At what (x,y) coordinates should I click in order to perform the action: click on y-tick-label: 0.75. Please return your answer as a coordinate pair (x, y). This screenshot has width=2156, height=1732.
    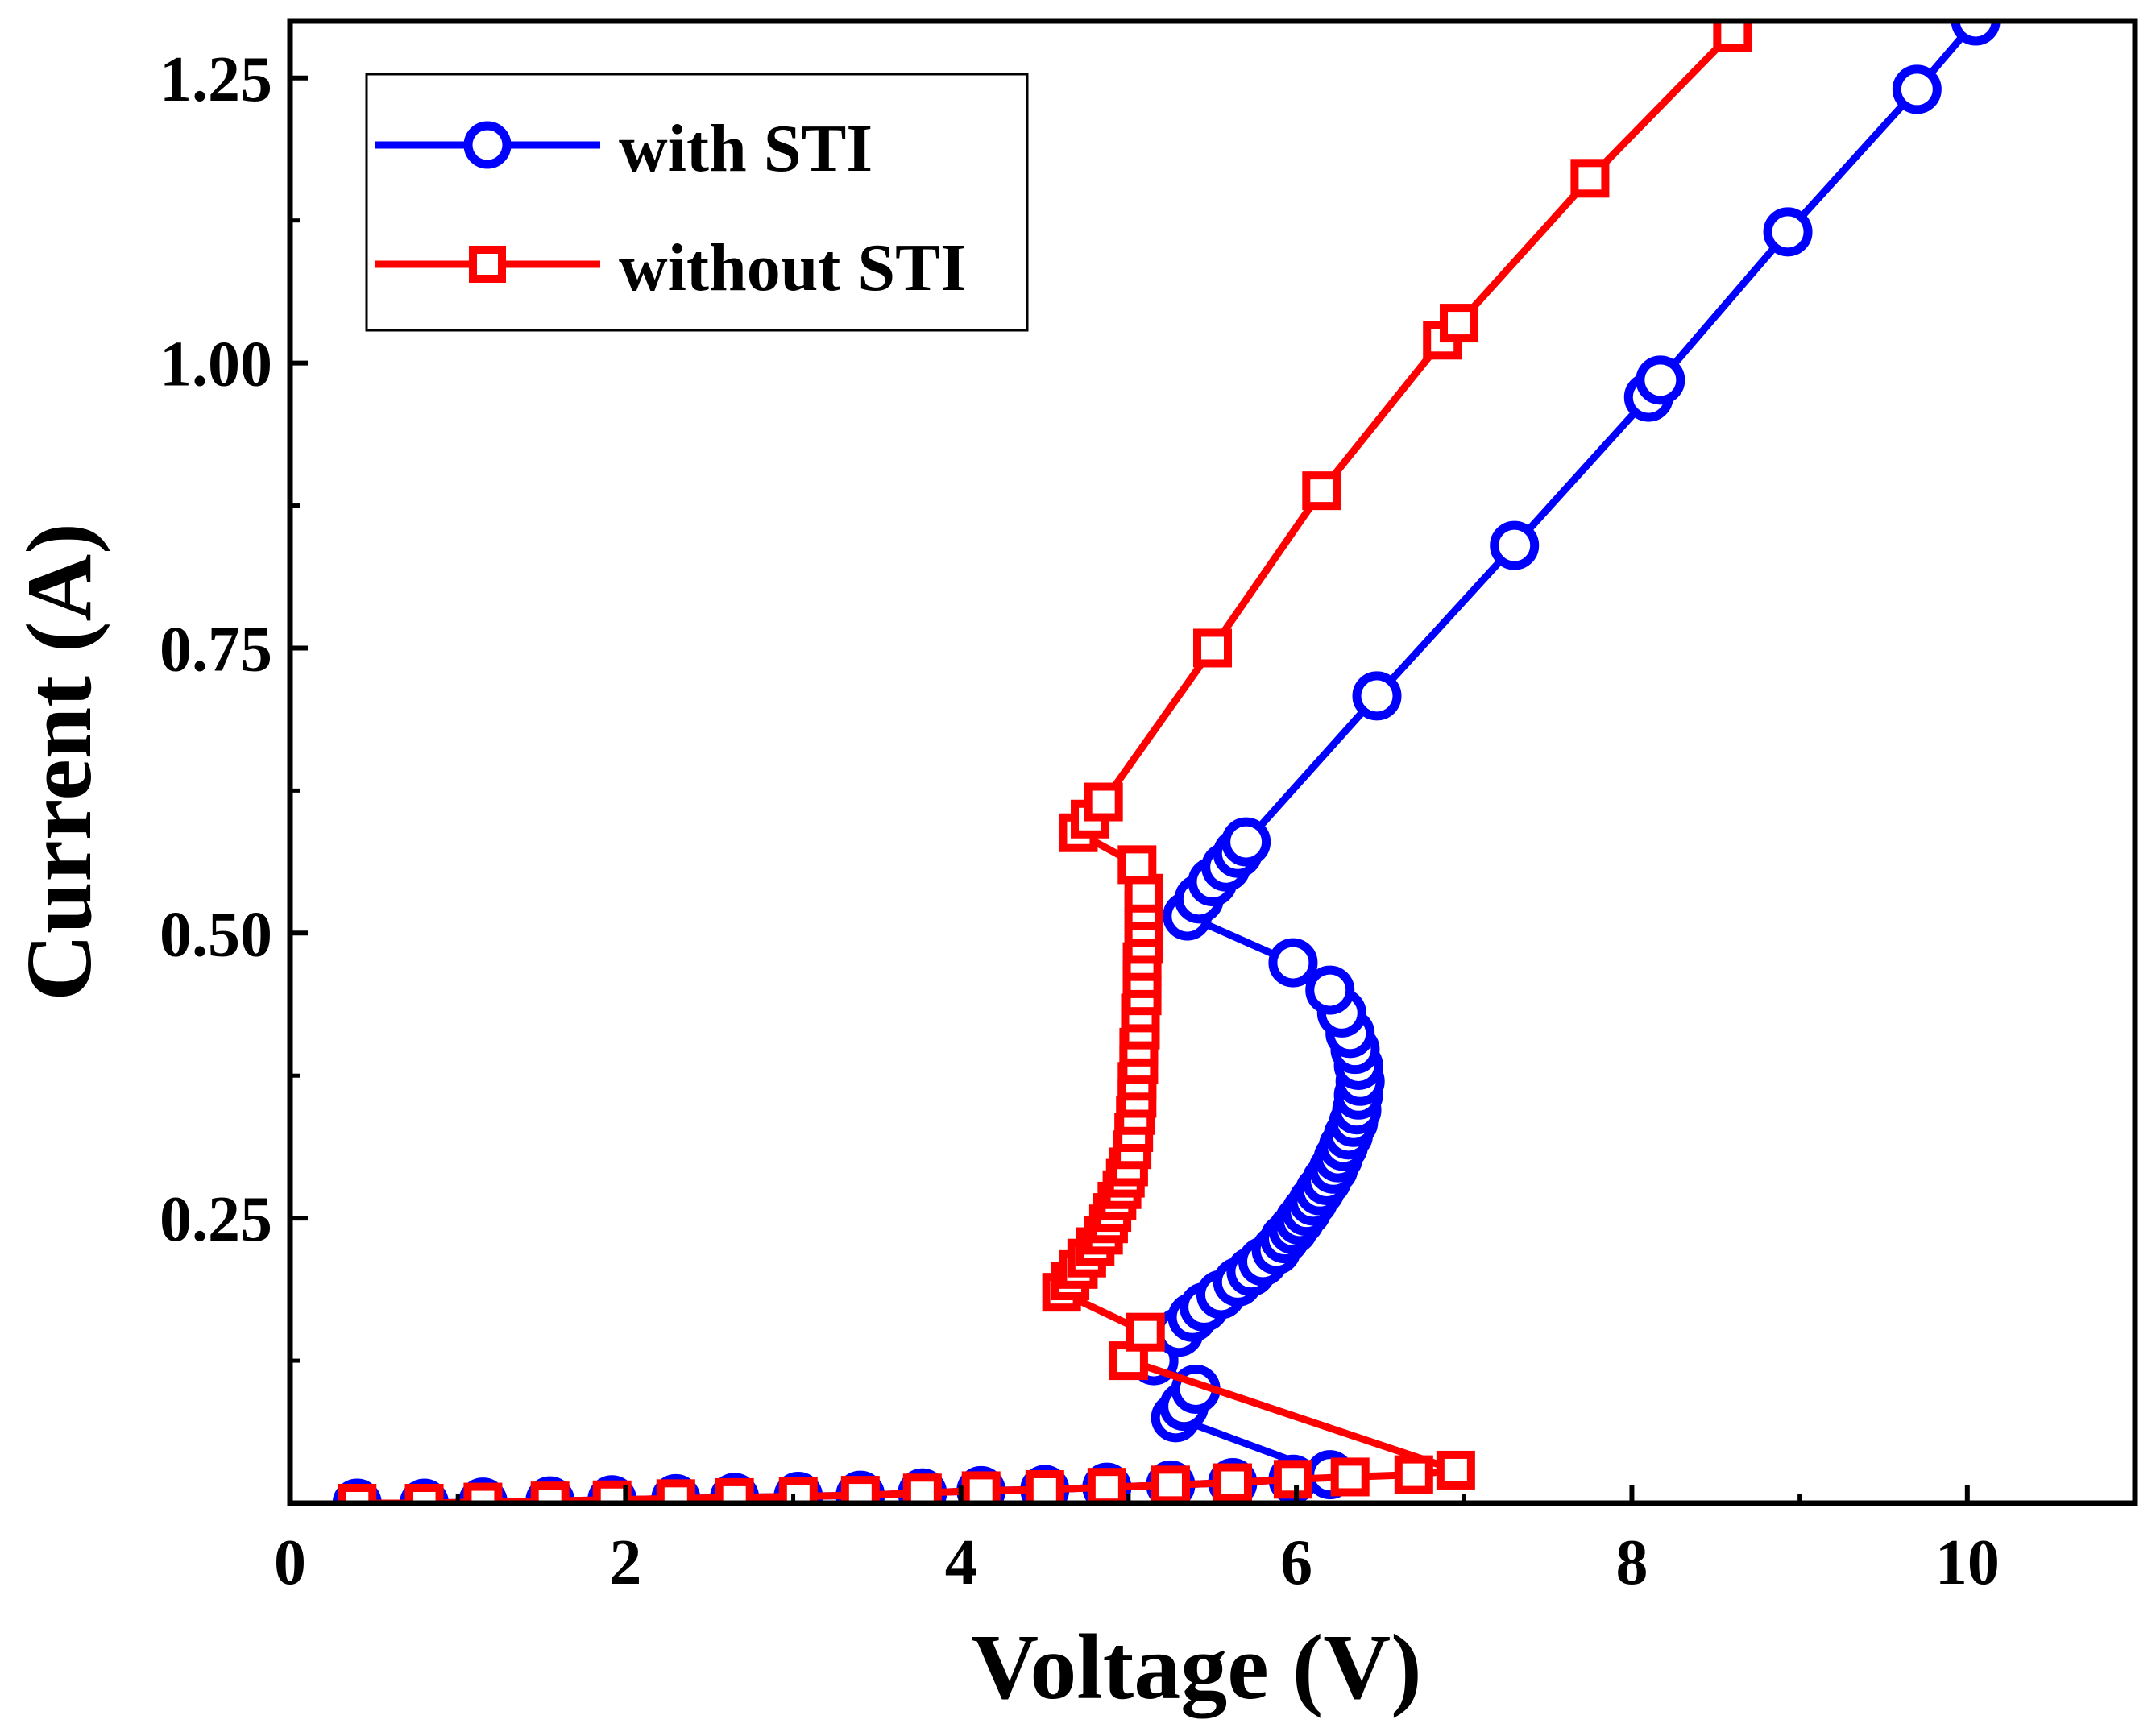
    Looking at the image, I should click on (216, 650).